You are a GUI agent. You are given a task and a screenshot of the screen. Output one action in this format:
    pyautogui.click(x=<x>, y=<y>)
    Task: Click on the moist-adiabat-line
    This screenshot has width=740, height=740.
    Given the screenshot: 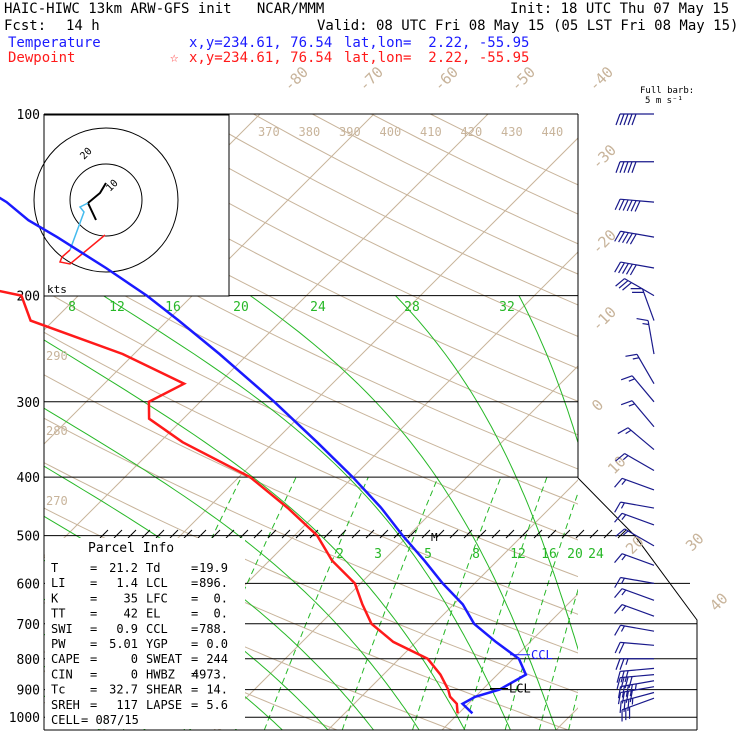 What is the action you would take?
    pyautogui.click(x=548, y=370)
    